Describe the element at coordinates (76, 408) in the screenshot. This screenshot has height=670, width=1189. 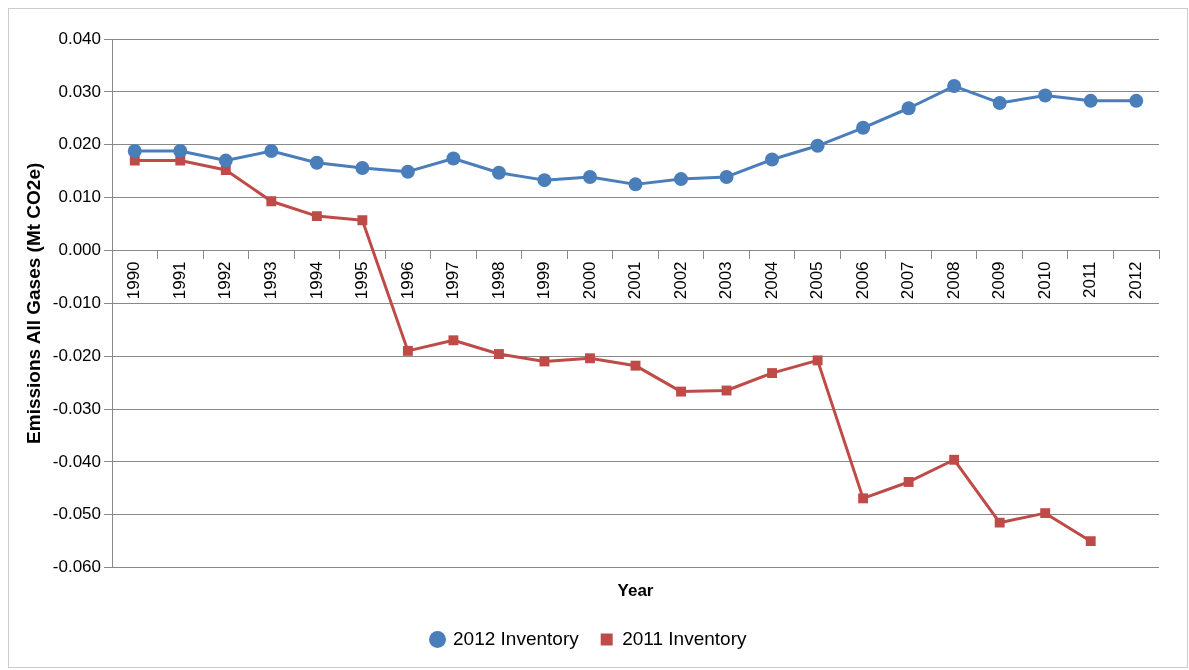
I see `y-tick-label: -0.030` at that location.